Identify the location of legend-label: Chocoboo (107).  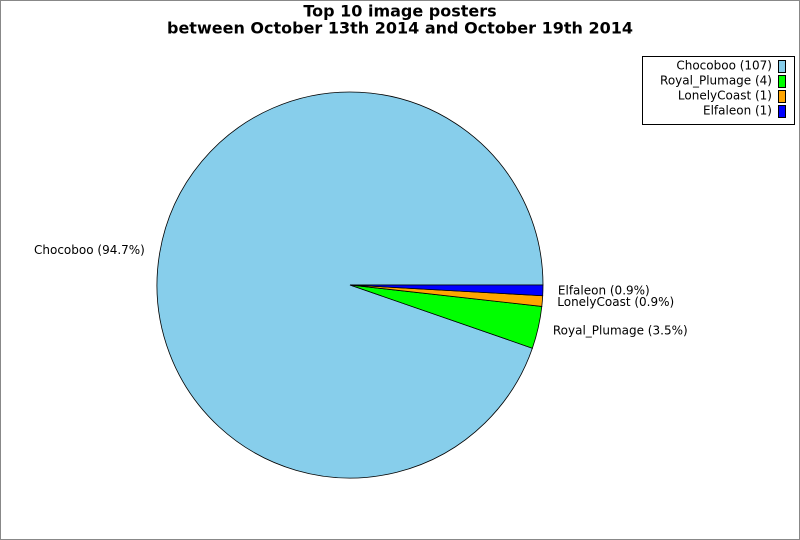
(724, 66).